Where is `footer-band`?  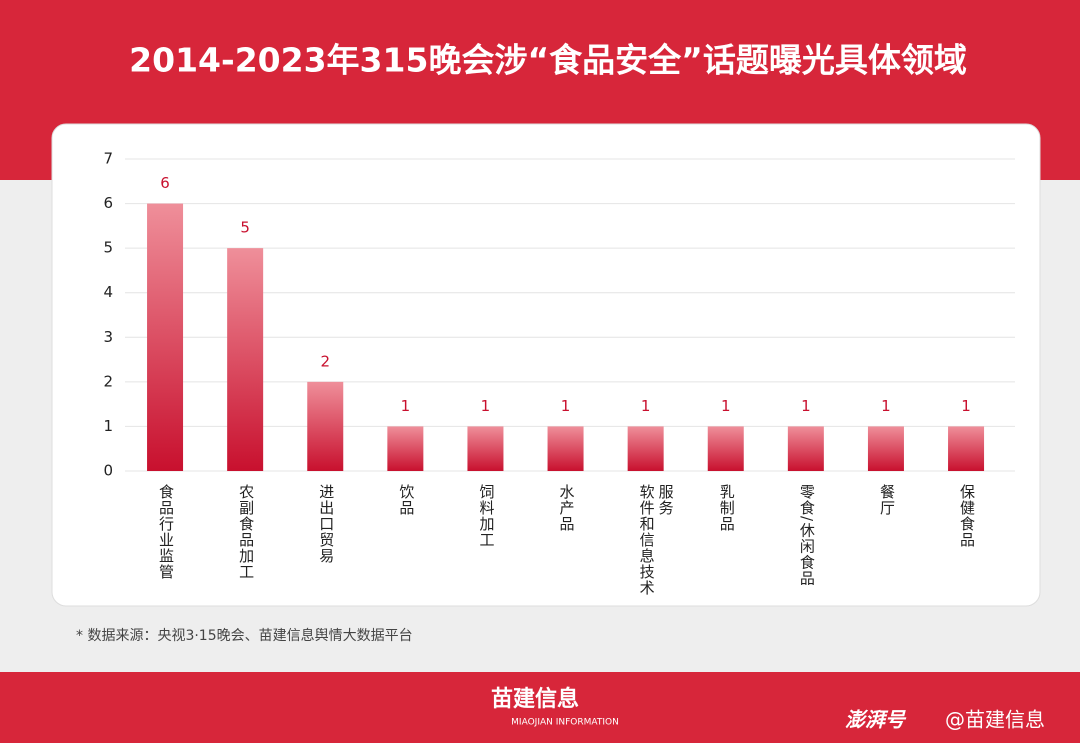
footer-band is located at coordinates (540, 707).